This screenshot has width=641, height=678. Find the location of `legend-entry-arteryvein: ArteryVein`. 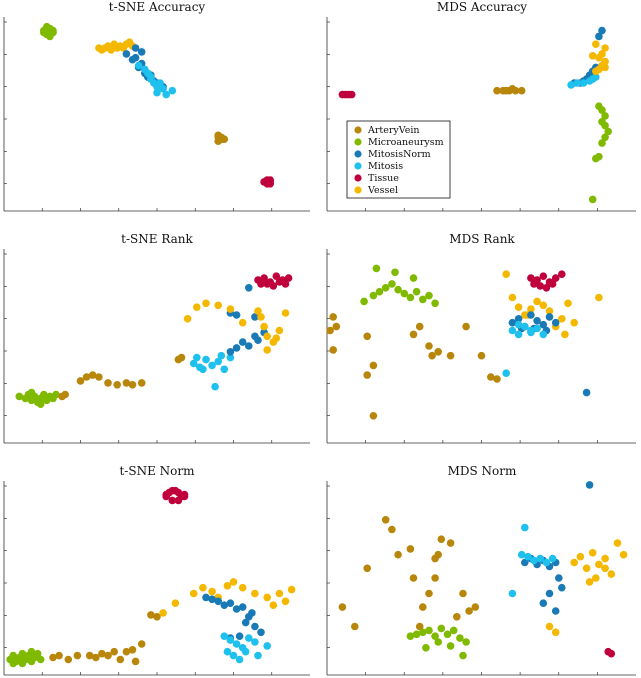

legend-entry-arteryvein: ArteryVein is located at coordinates (387, 130).